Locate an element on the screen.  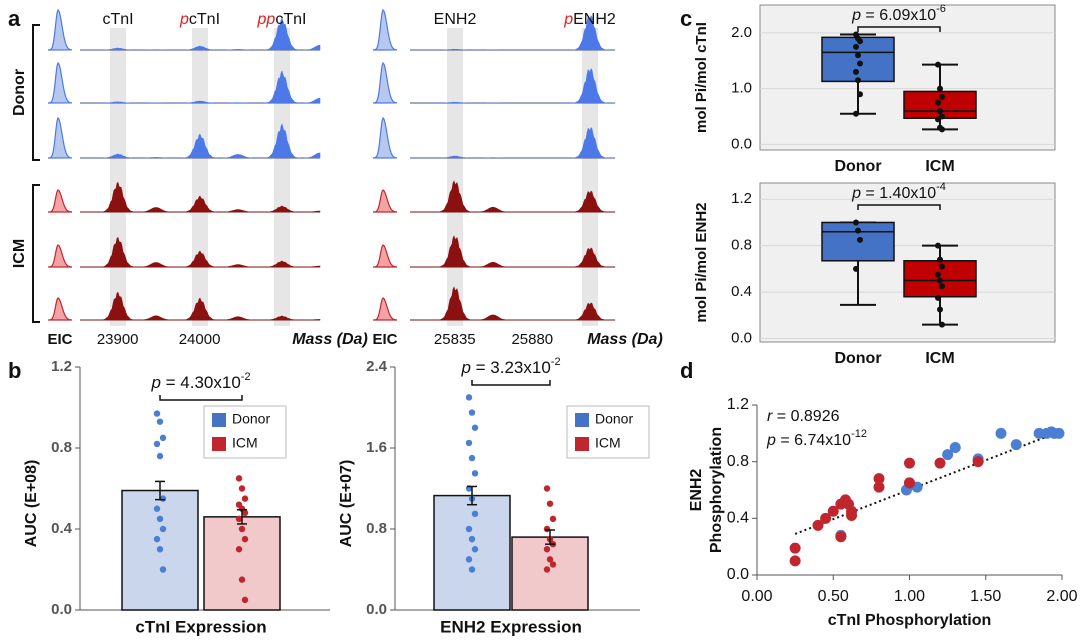
y-tick-label: 0.0 is located at coordinates (61, 609).